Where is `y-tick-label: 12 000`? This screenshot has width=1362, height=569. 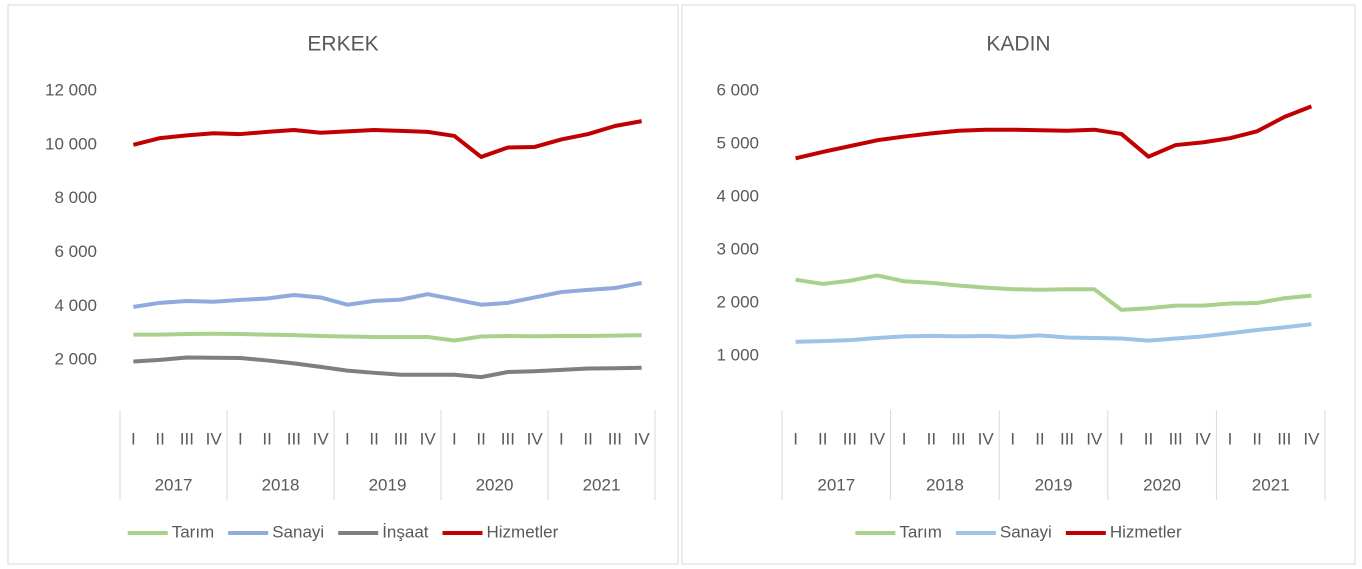 y-tick-label: 12 000 is located at coordinates (71, 89).